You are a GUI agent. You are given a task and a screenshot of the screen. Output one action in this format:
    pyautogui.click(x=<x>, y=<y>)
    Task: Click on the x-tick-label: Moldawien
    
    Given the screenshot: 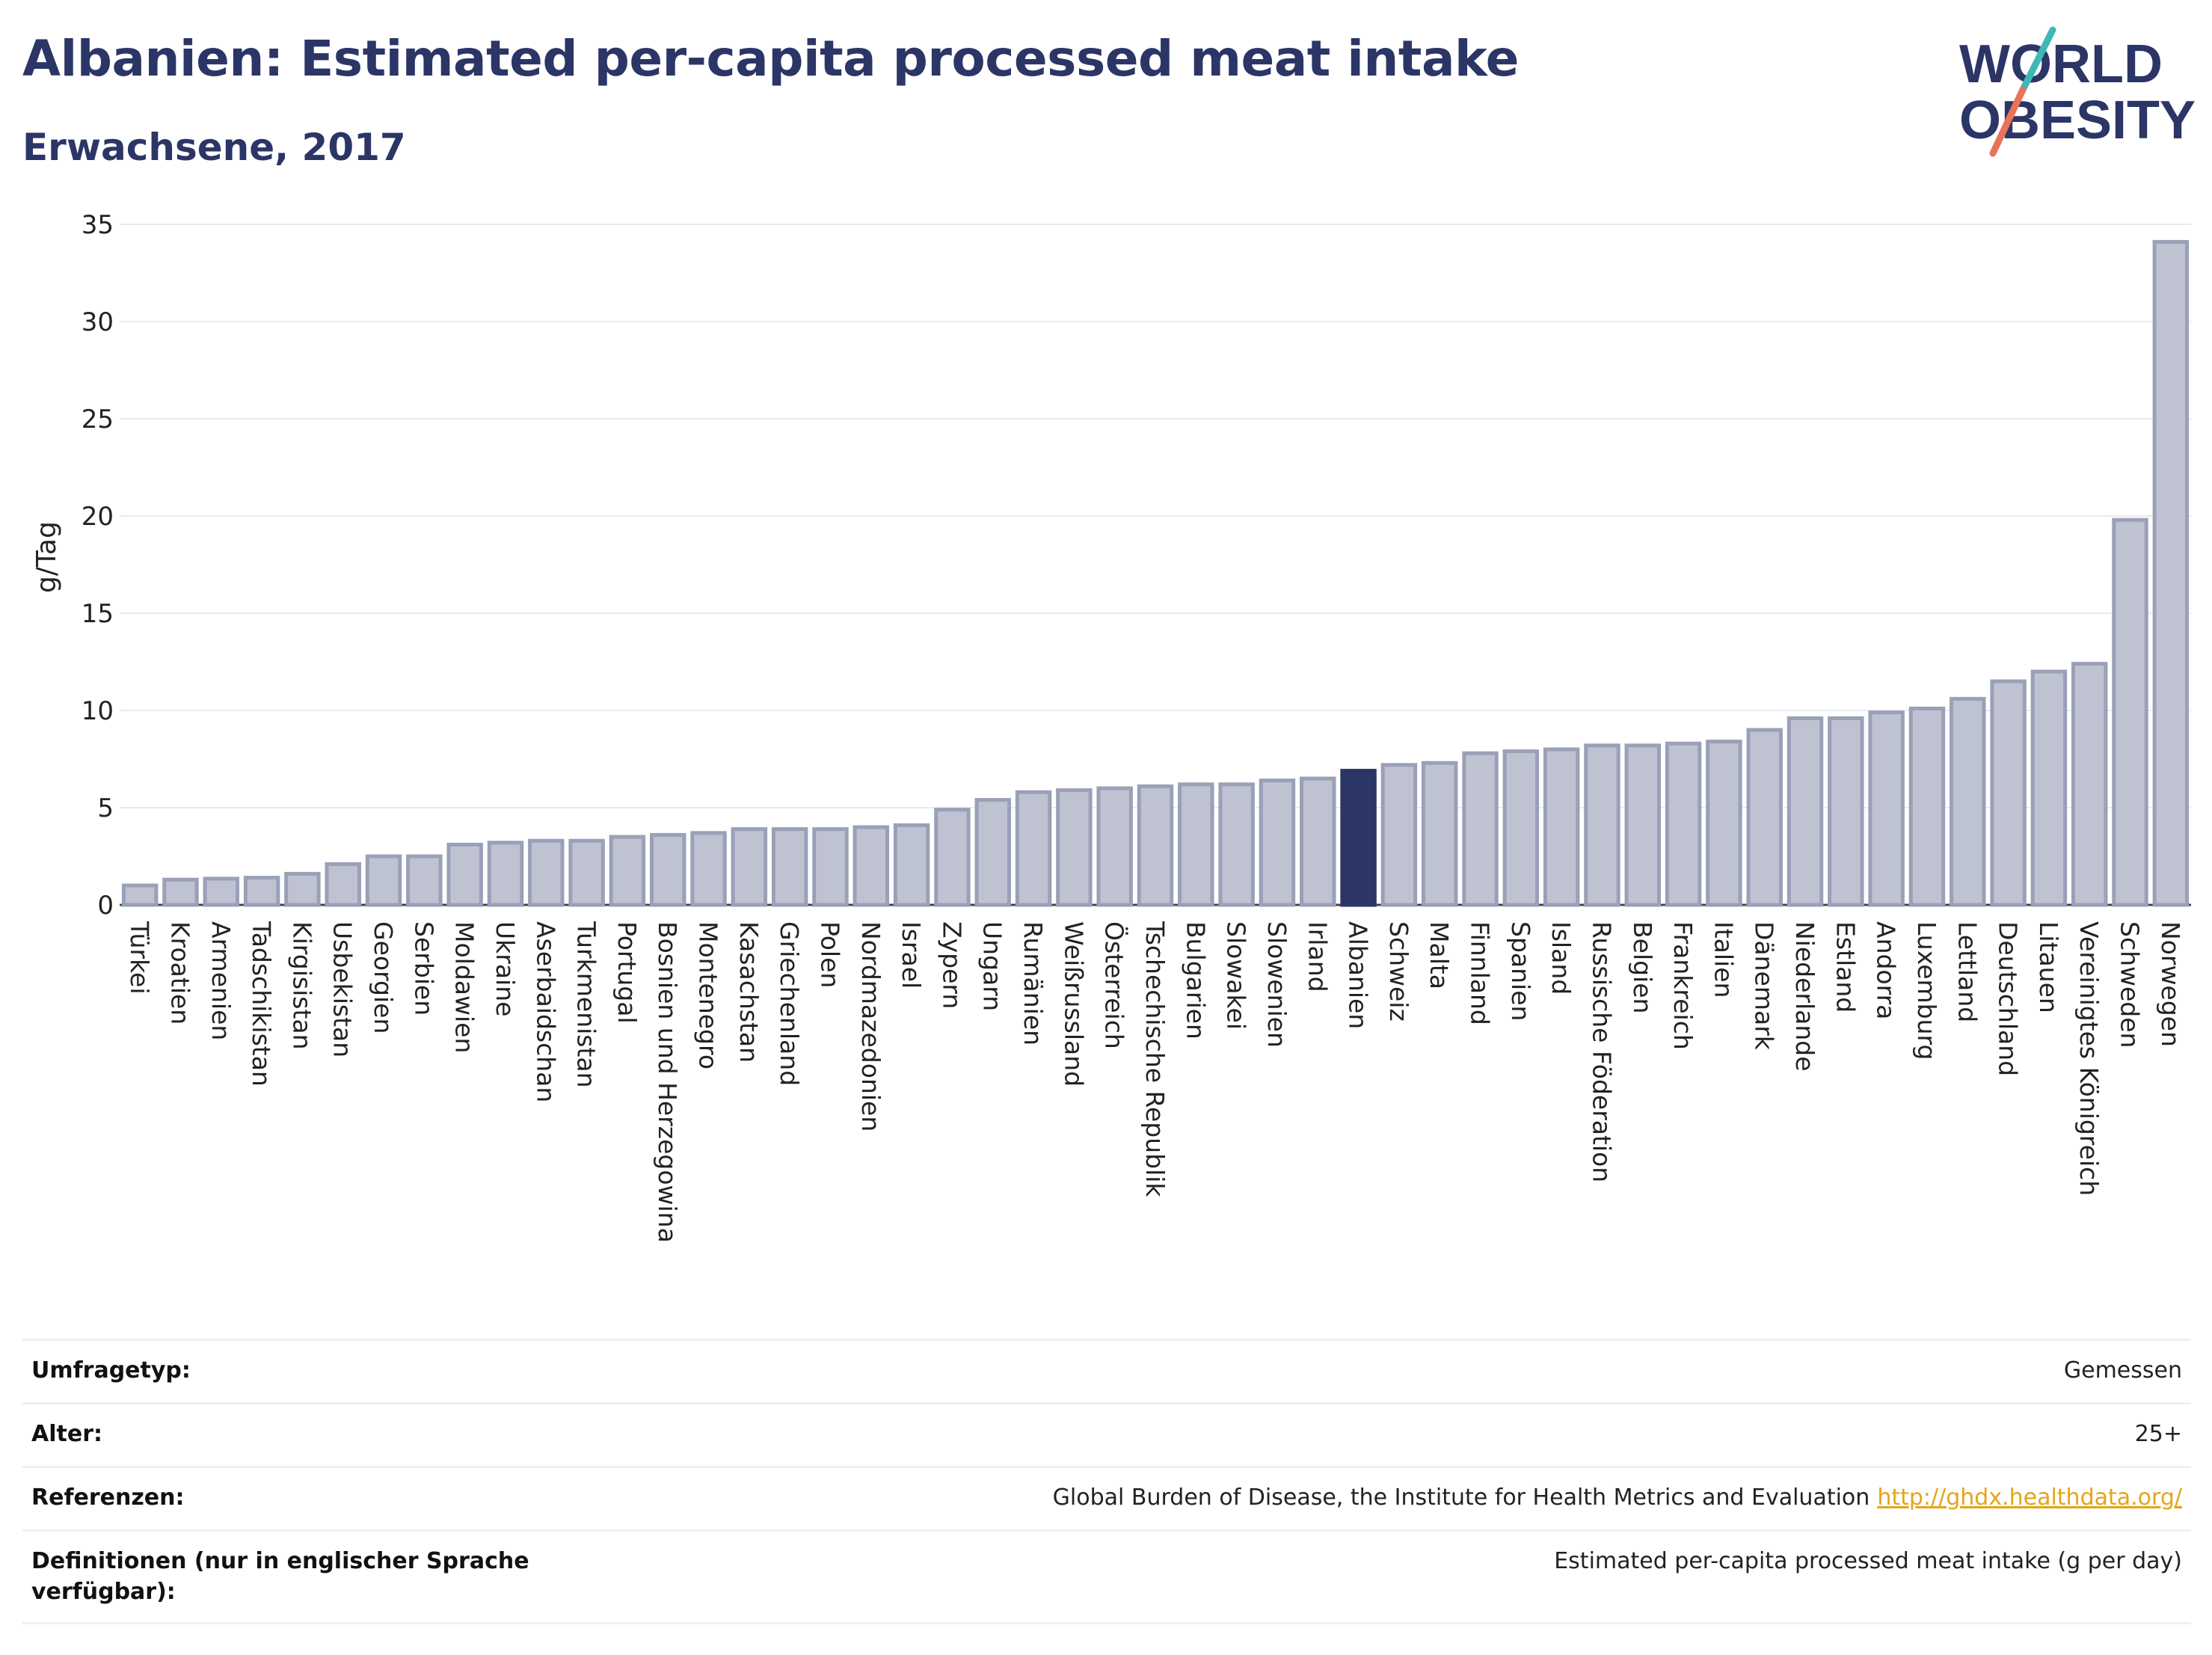 What is the action you would take?
    pyautogui.click(x=464, y=987)
    